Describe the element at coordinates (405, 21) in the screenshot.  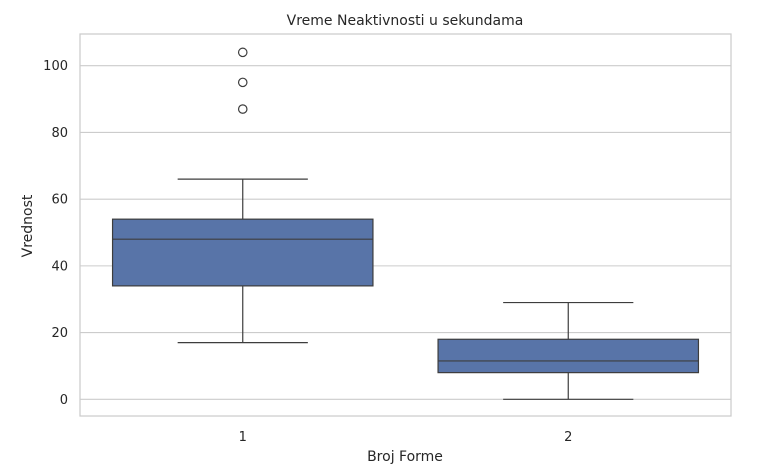
I see `chart-title: Vreme Neaktivnosti u sekundama` at that location.